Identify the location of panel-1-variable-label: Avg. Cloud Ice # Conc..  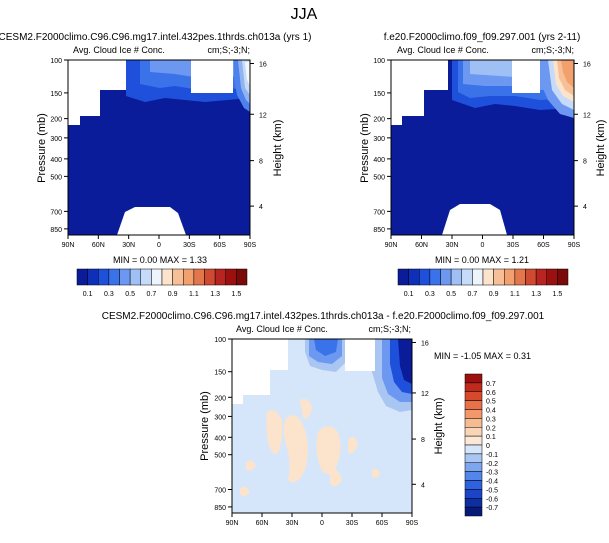
(119, 50).